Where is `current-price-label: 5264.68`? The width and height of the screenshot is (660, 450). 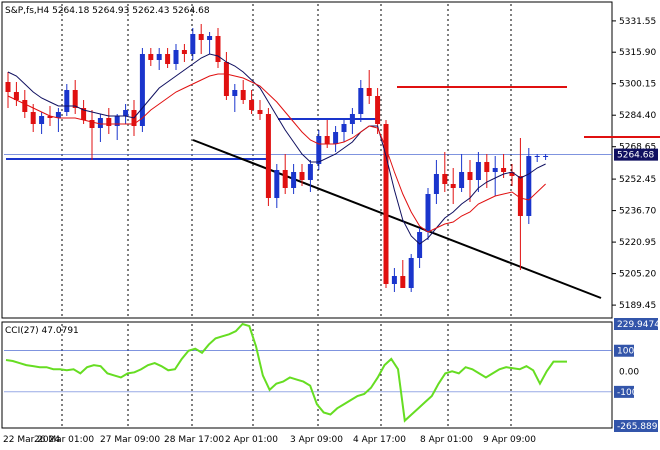
current-price-label: 5264.68 is located at coordinates (635, 156).